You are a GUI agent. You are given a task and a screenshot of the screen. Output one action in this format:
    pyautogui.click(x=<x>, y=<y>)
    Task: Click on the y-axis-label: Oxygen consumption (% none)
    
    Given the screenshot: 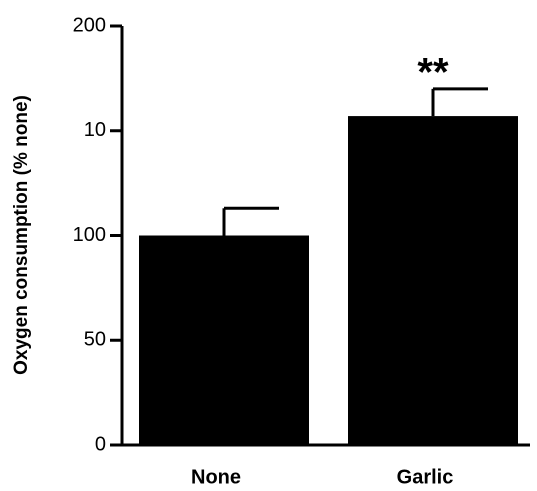 What is the action you would take?
    pyautogui.click(x=21, y=235)
    